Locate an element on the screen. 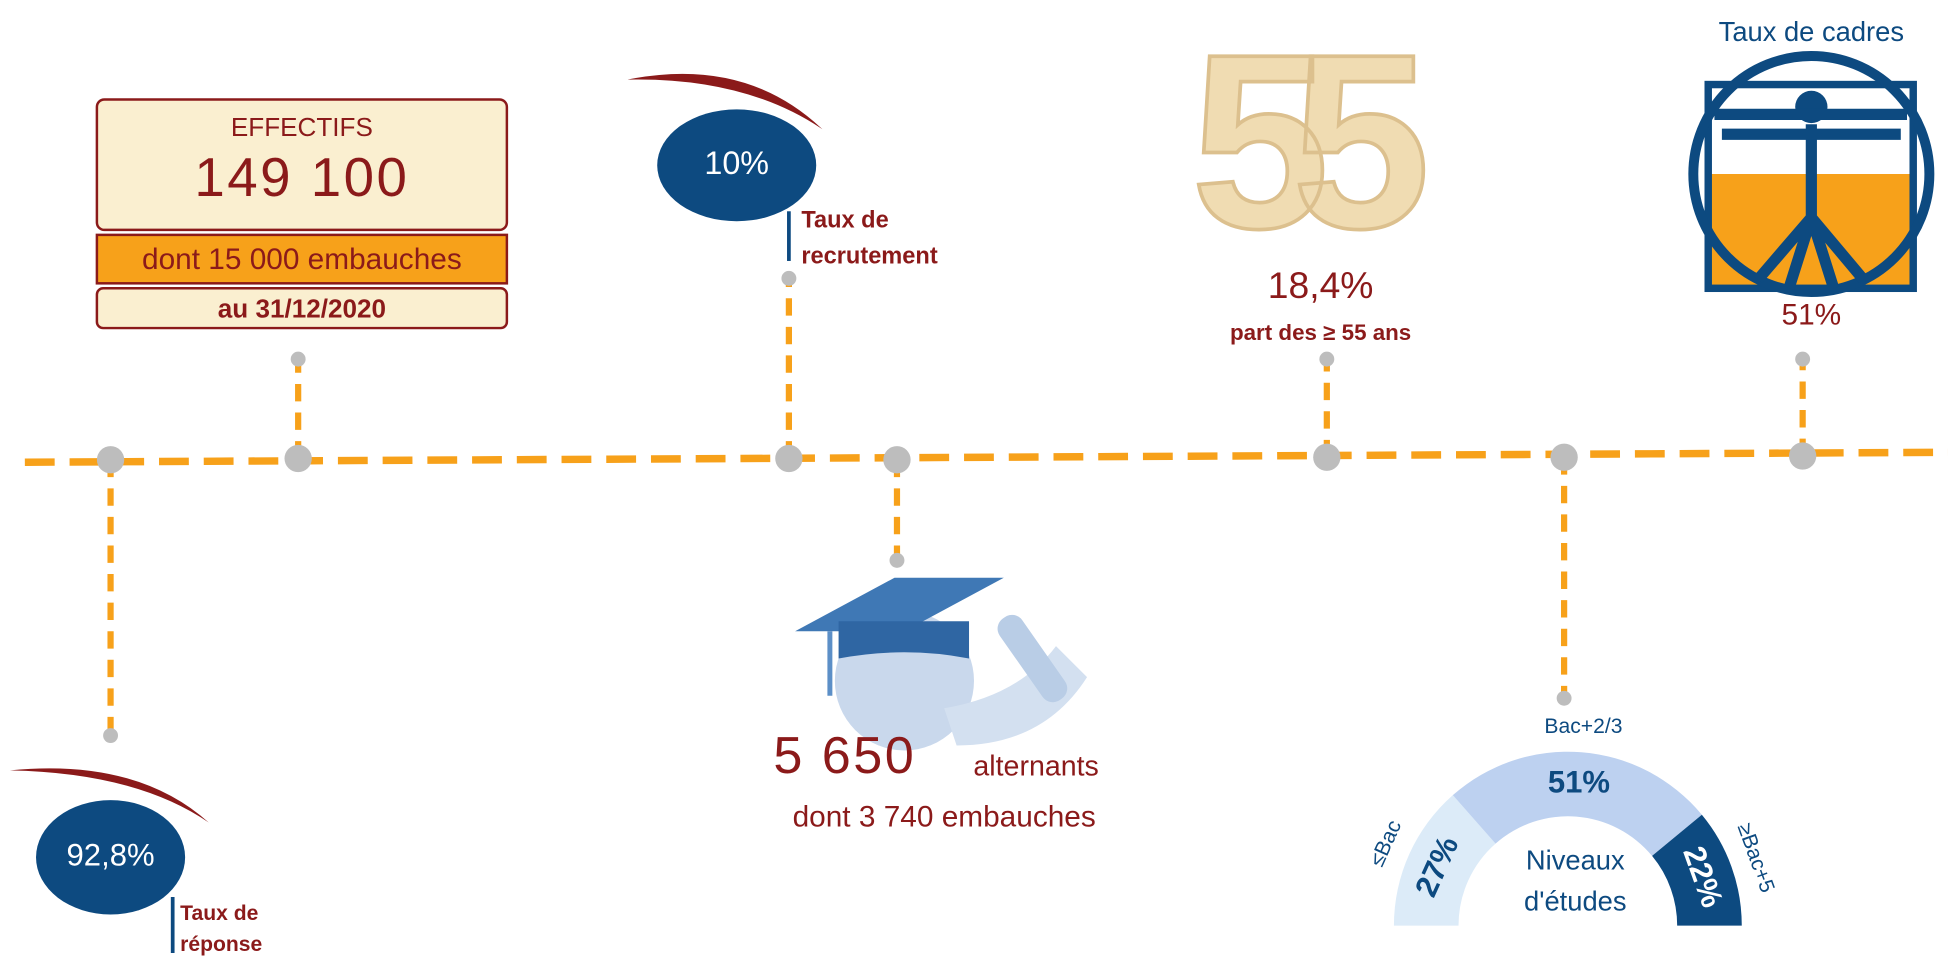 This screenshot has height=958, width=1948. date: au 31/12/2020 is located at coordinates (302, 309).